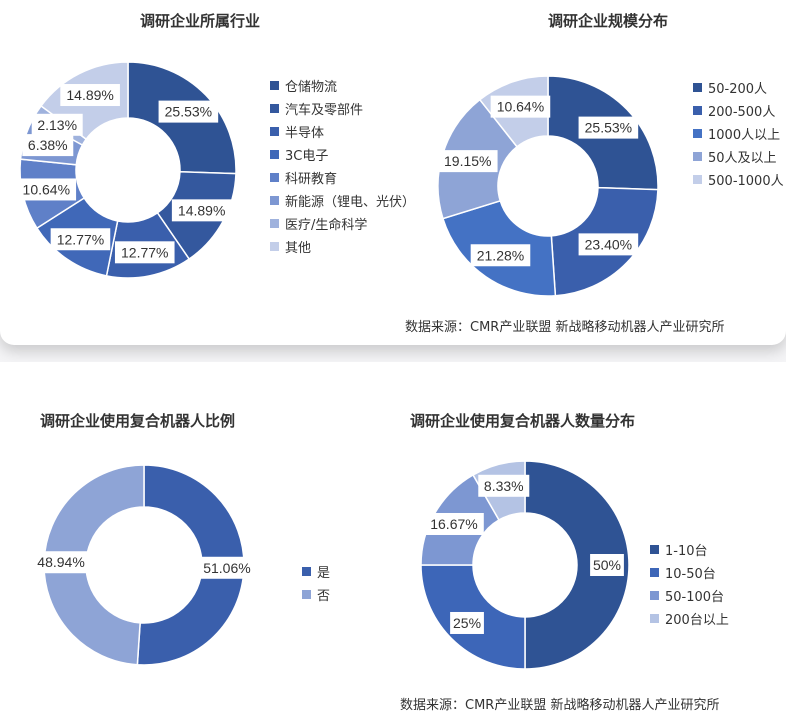 Image resolution: width=786 pixels, height=720 pixels. I want to click on legend-item: 半导体, so click(342, 131).